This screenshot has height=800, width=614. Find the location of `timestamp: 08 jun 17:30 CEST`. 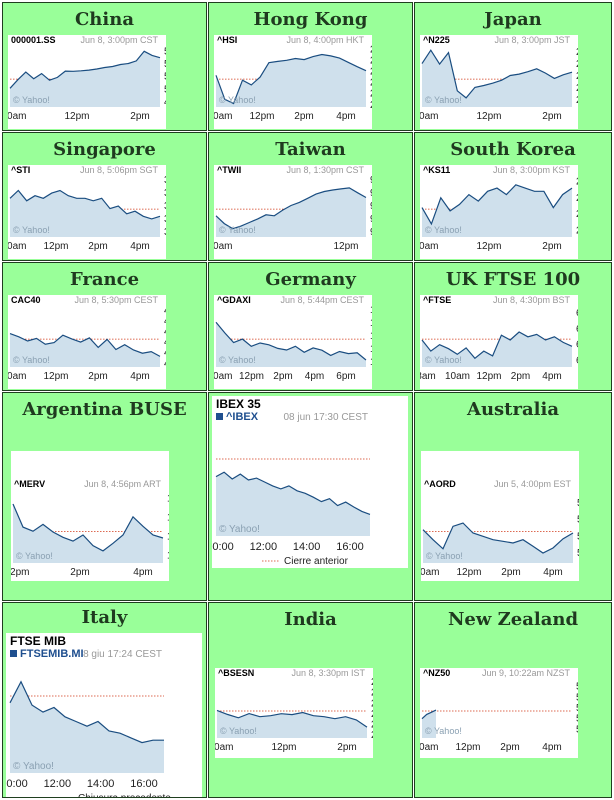

timestamp: 08 jun 17:30 CEST is located at coordinates (326, 417).